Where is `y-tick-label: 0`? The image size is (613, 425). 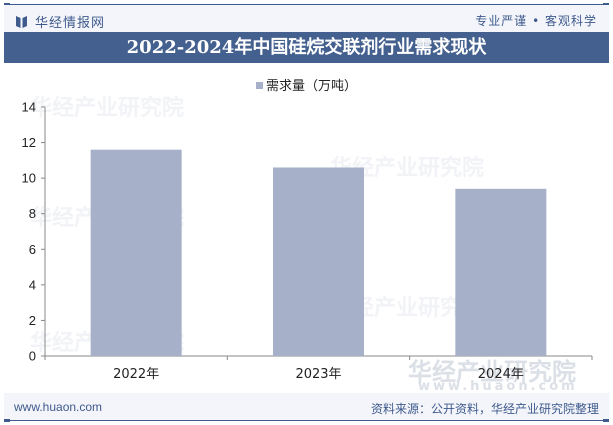
y-tick-label: 0 is located at coordinates (32, 356).